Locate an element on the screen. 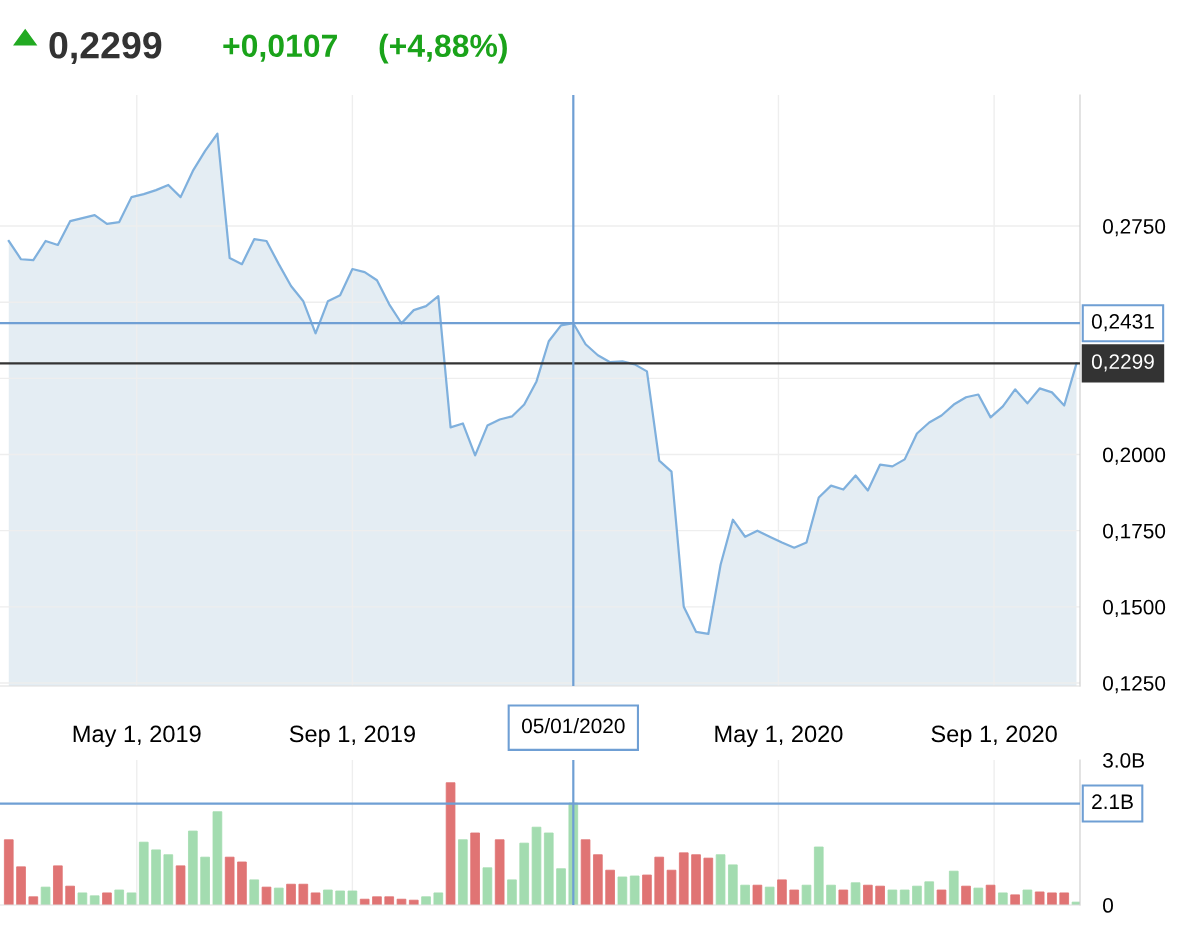 The image size is (1200, 933). ref-line-label: 05/01/2020 is located at coordinates (573, 725).